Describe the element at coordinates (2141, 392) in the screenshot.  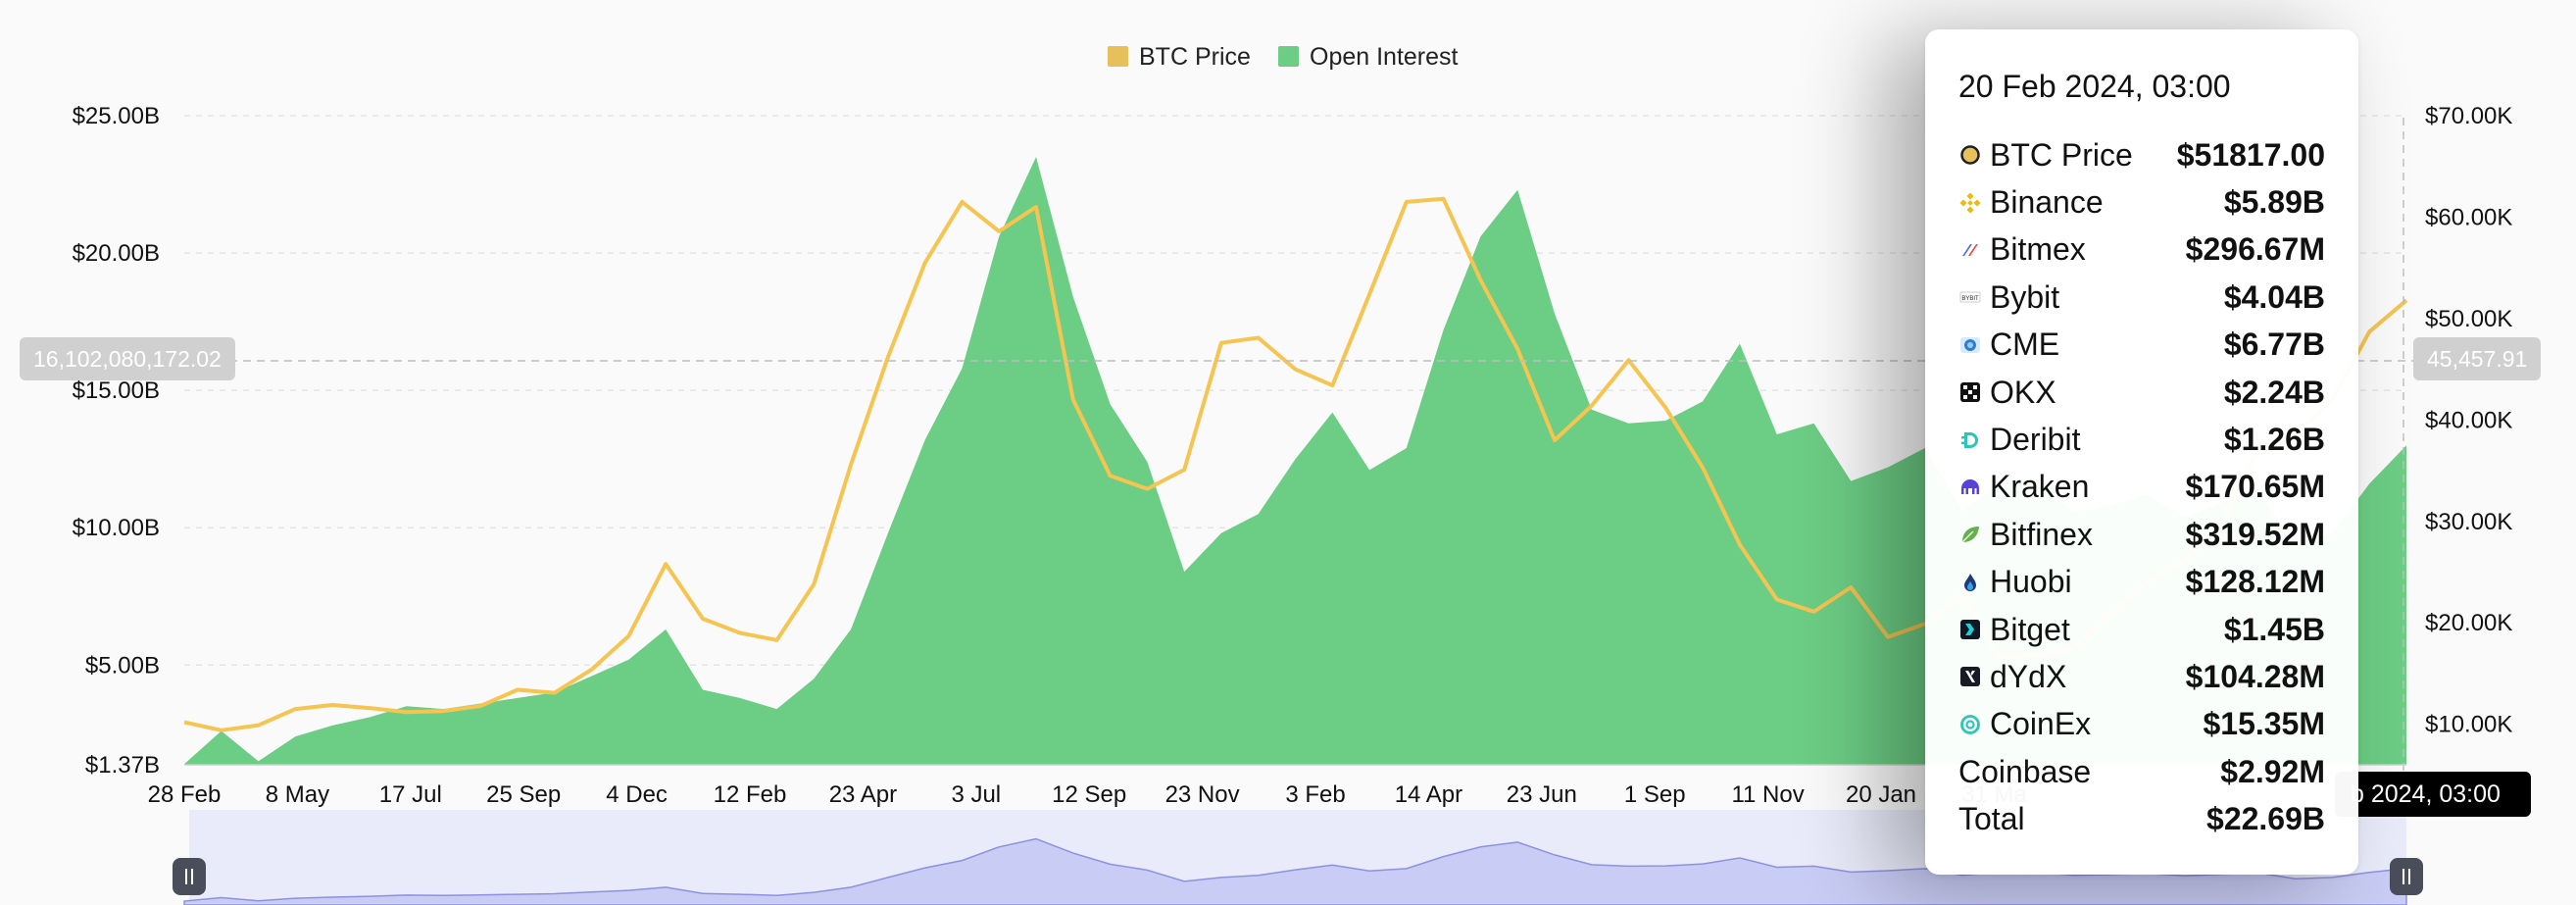
I see `tooltip-row: OKX $2.24B` at that location.